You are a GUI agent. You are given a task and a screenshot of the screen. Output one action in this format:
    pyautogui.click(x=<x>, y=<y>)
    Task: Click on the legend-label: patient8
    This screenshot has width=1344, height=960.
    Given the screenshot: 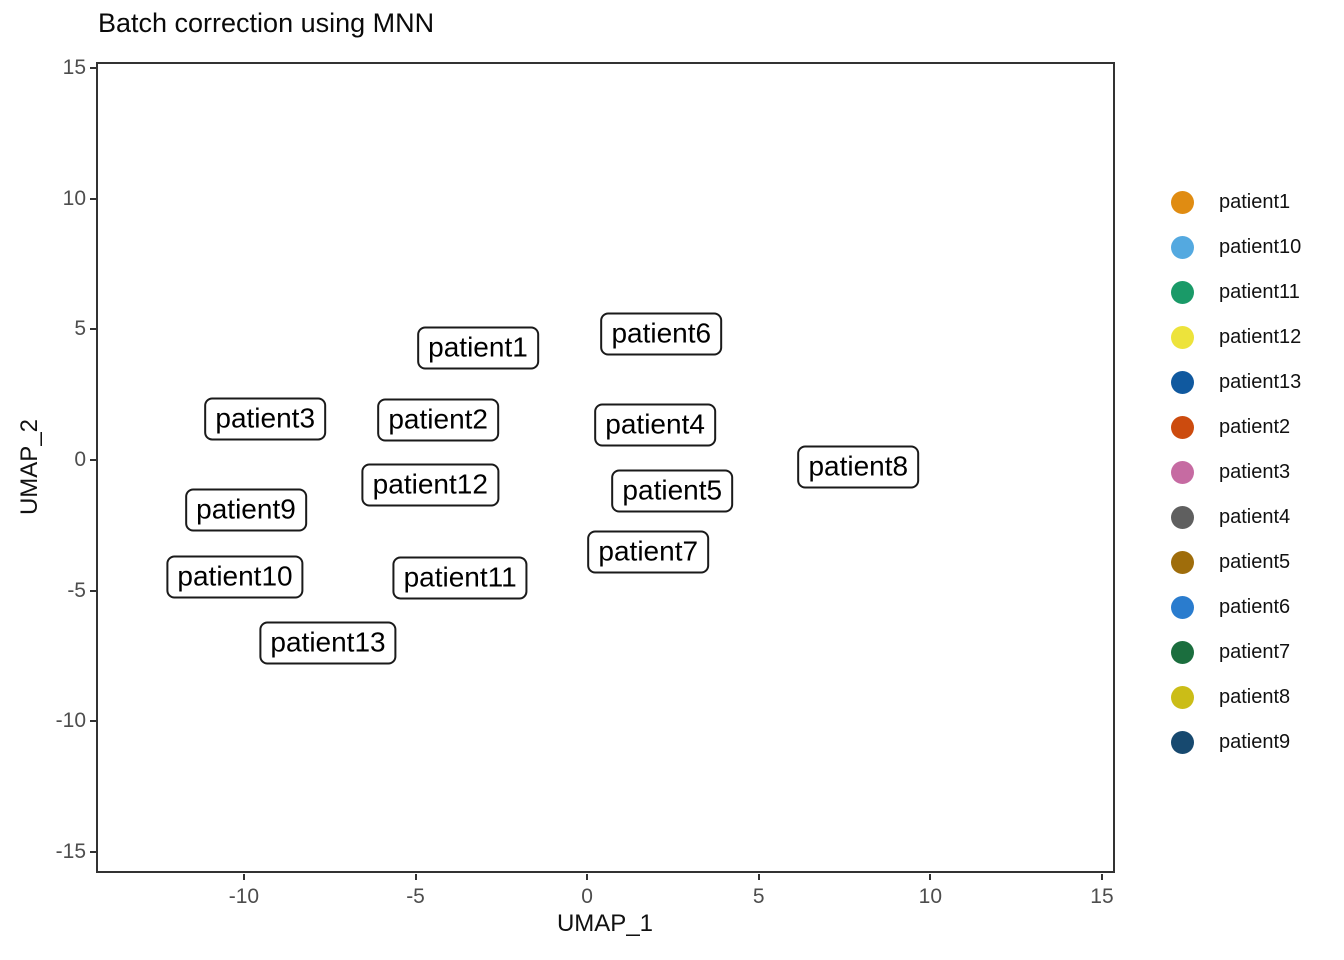 What is the action you would take?
    pyautogui.click(x=1255, y=696)
    